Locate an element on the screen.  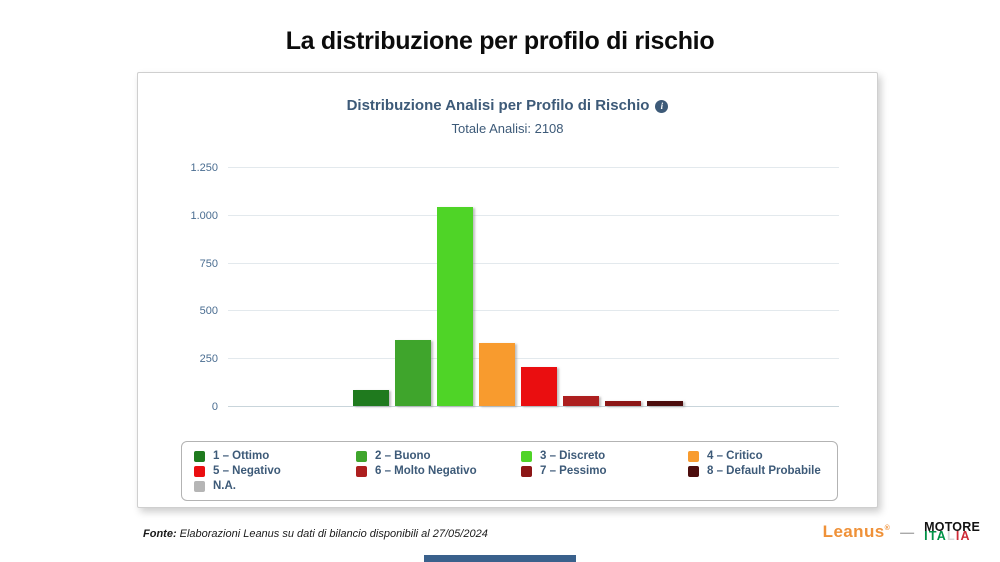
legend-label: 2 – Buono is located at coordinates (403, 456).